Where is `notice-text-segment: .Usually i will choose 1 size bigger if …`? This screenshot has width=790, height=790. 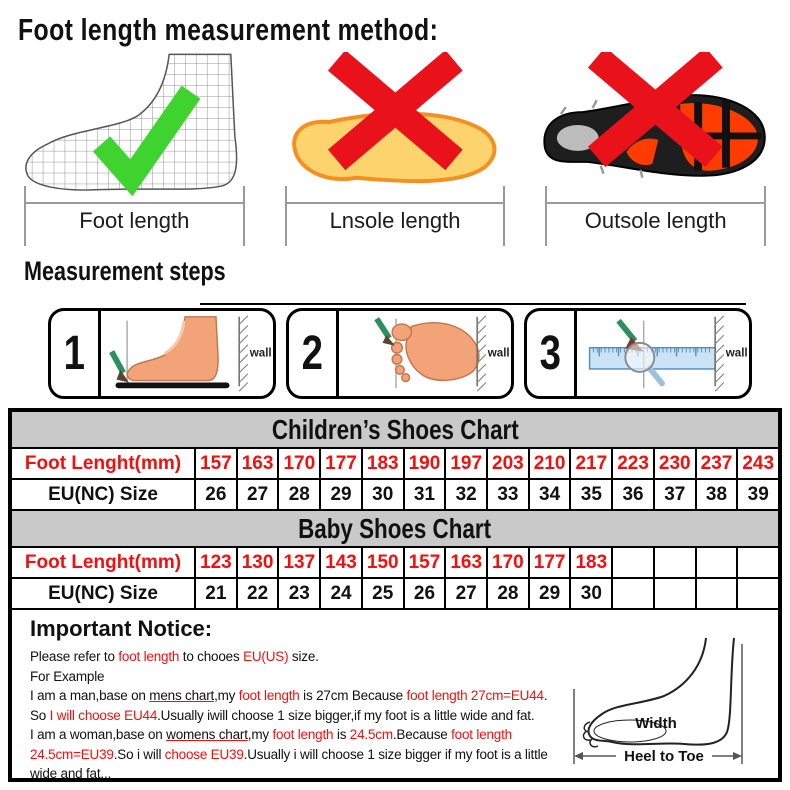 notice-text-segment: .Usually i will choose 1 size bigger if … is located at coordinates (395, 754).